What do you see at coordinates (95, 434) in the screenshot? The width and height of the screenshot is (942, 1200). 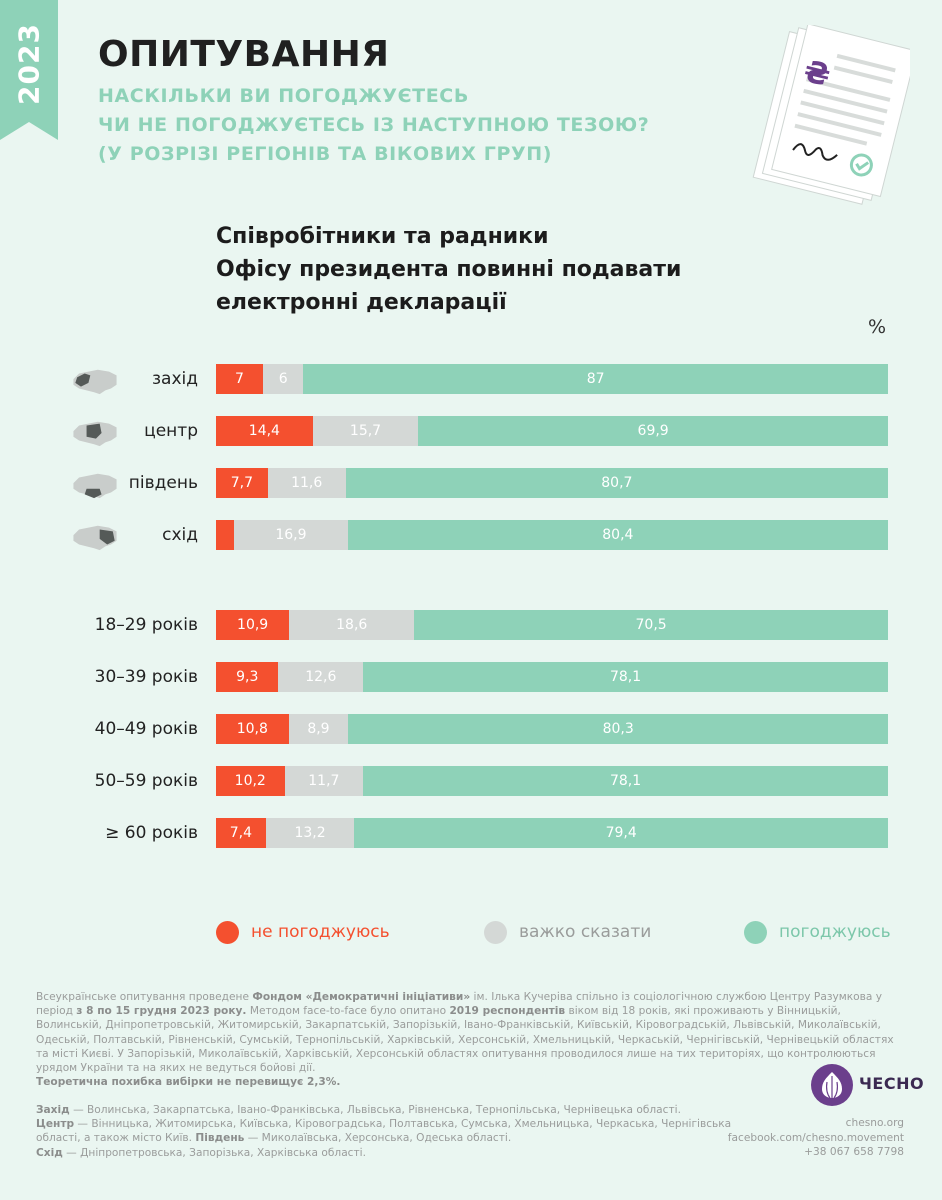 I see `ukraine-map-center-icon` at bounding box center [95, 434].